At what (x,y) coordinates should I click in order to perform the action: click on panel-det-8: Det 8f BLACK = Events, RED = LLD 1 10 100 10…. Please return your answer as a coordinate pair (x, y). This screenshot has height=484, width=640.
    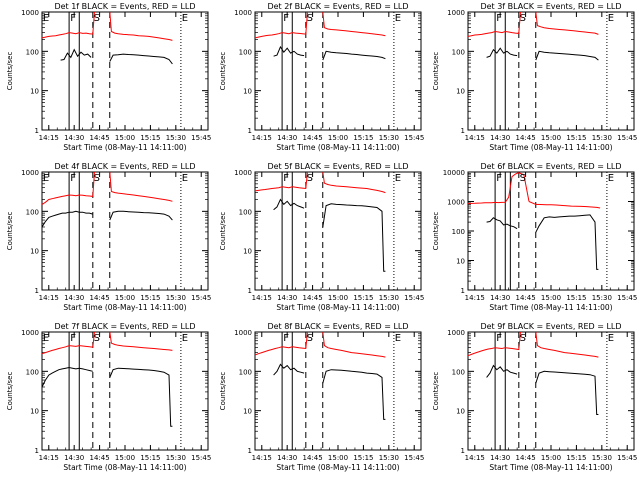
    Looking at the image, I should click on (321, 397).